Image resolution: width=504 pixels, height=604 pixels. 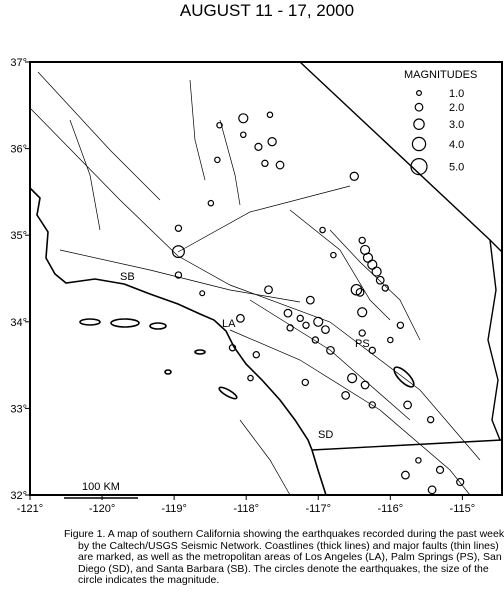 I want to click on legend-label: 4.0, so click(x=456, y=145).